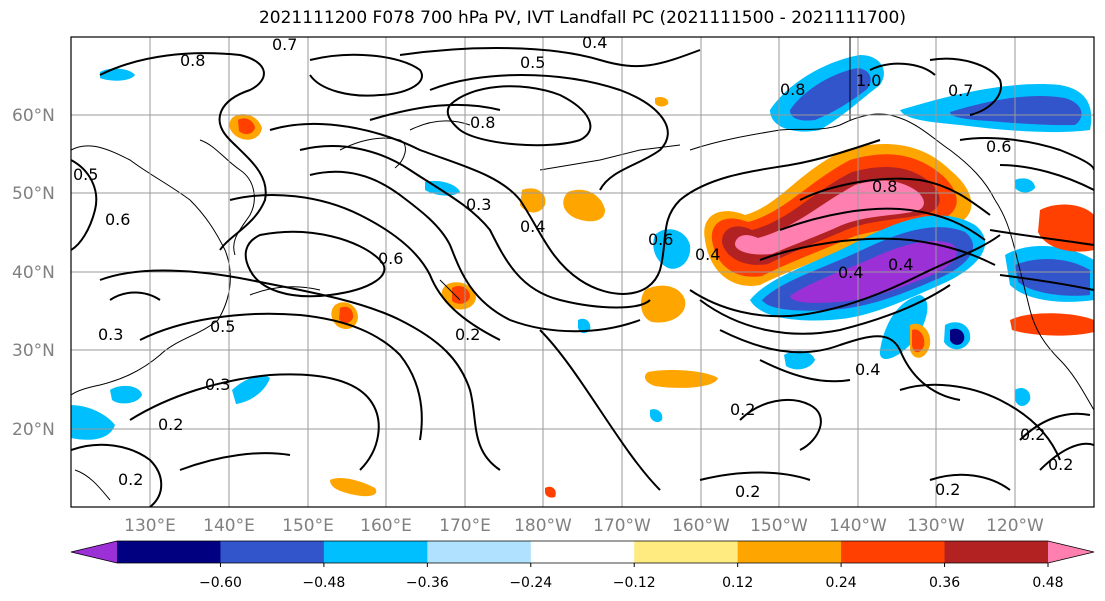 This screenshot has width=1105, height=601. What do you see at coordinates (634, 583) in the screenshot?
I see `colorbar-tick-label: −0.12` at bounding box center [634, 583].